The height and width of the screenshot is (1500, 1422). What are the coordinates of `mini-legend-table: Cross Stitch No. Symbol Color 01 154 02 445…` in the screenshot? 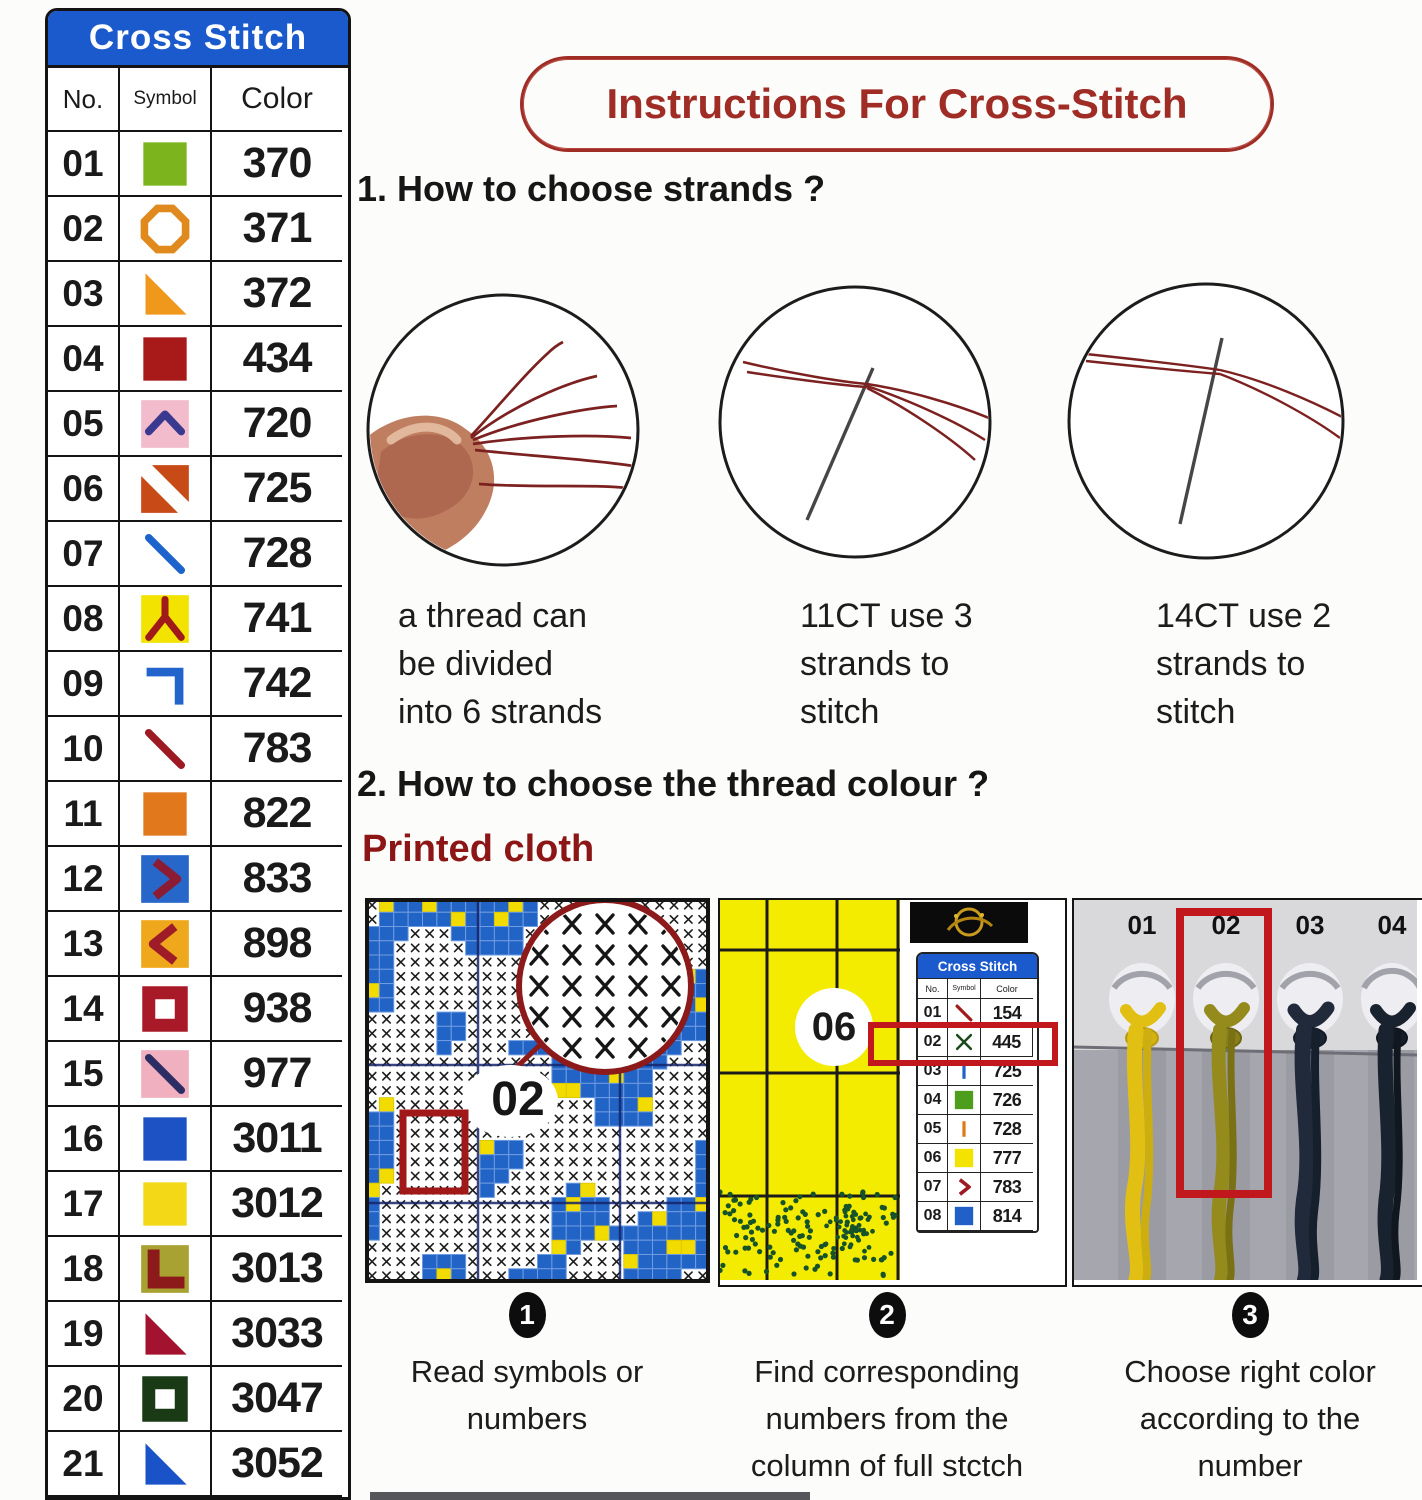 It's located at (963, 1092).